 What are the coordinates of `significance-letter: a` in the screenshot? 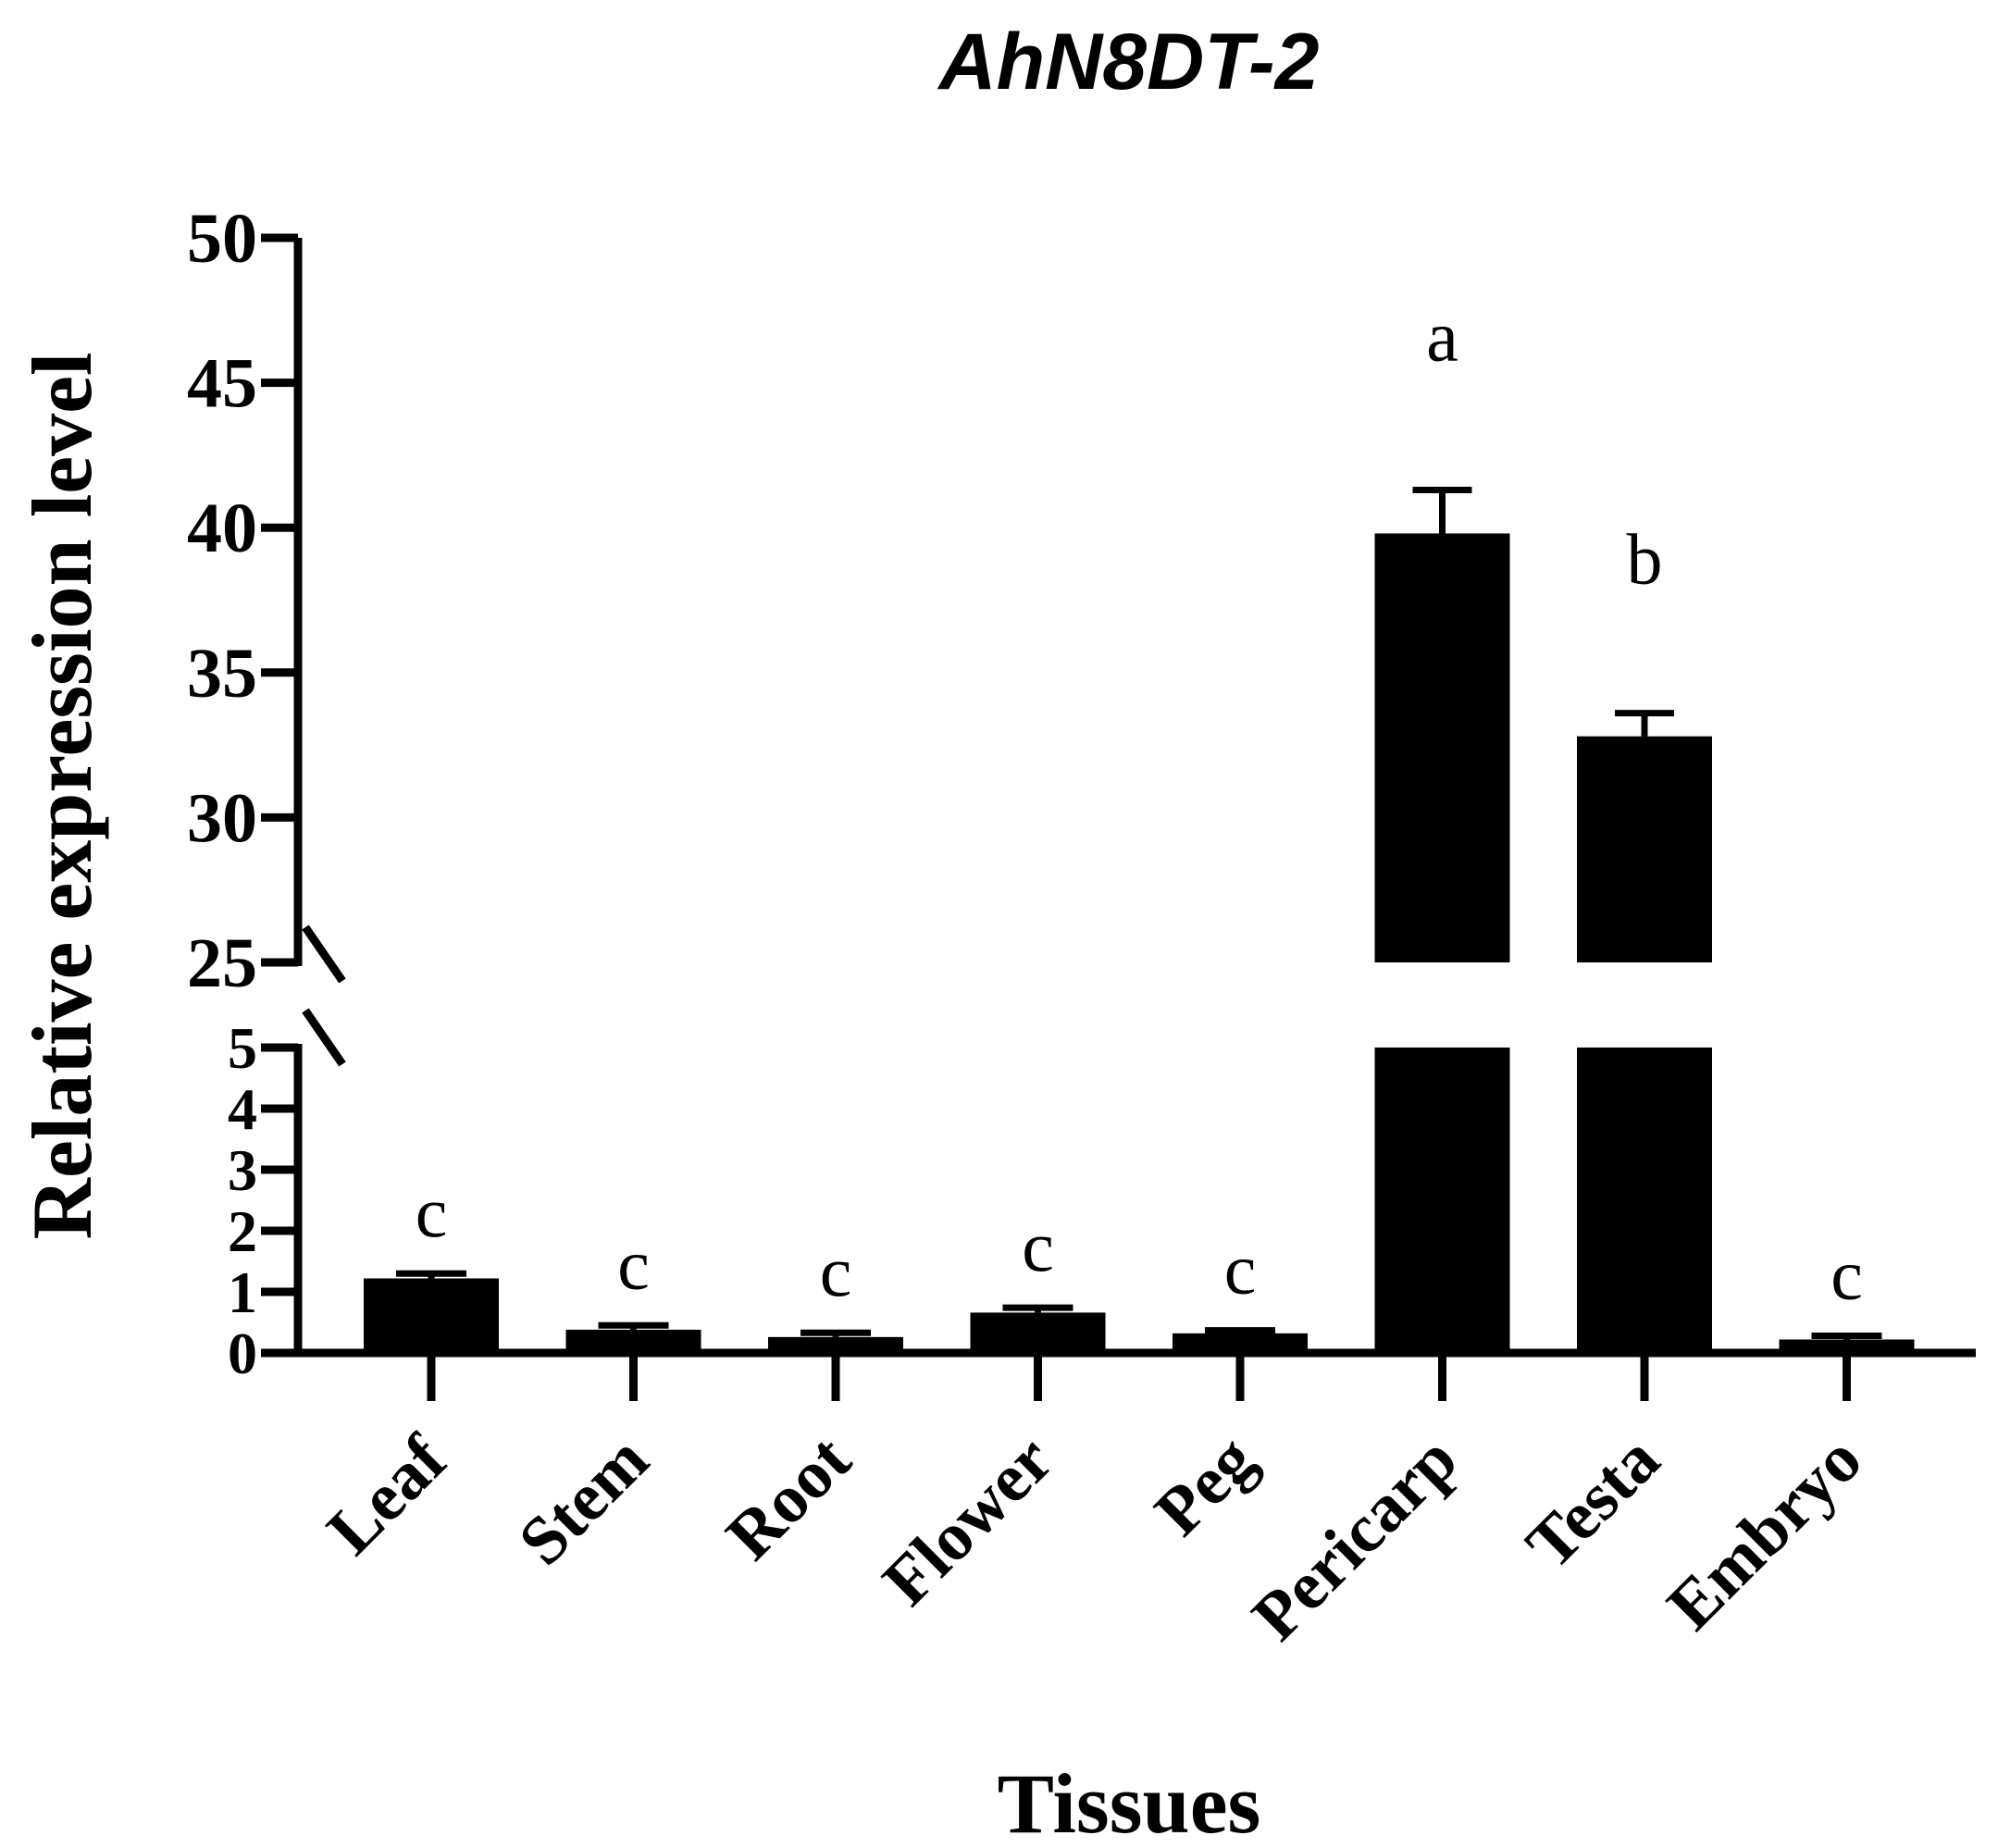 It's located at (1442, 335).